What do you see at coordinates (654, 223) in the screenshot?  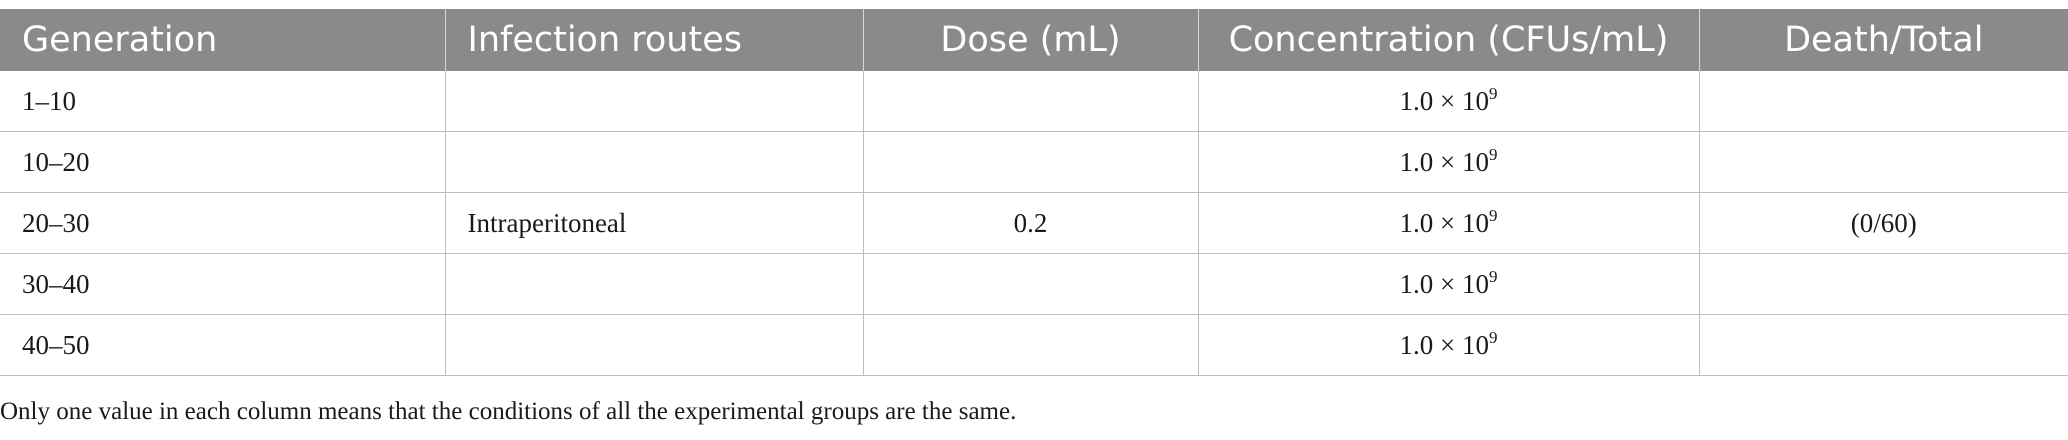 I see `cell-route: Intraperitoneal` at bounding box center [654, 223].